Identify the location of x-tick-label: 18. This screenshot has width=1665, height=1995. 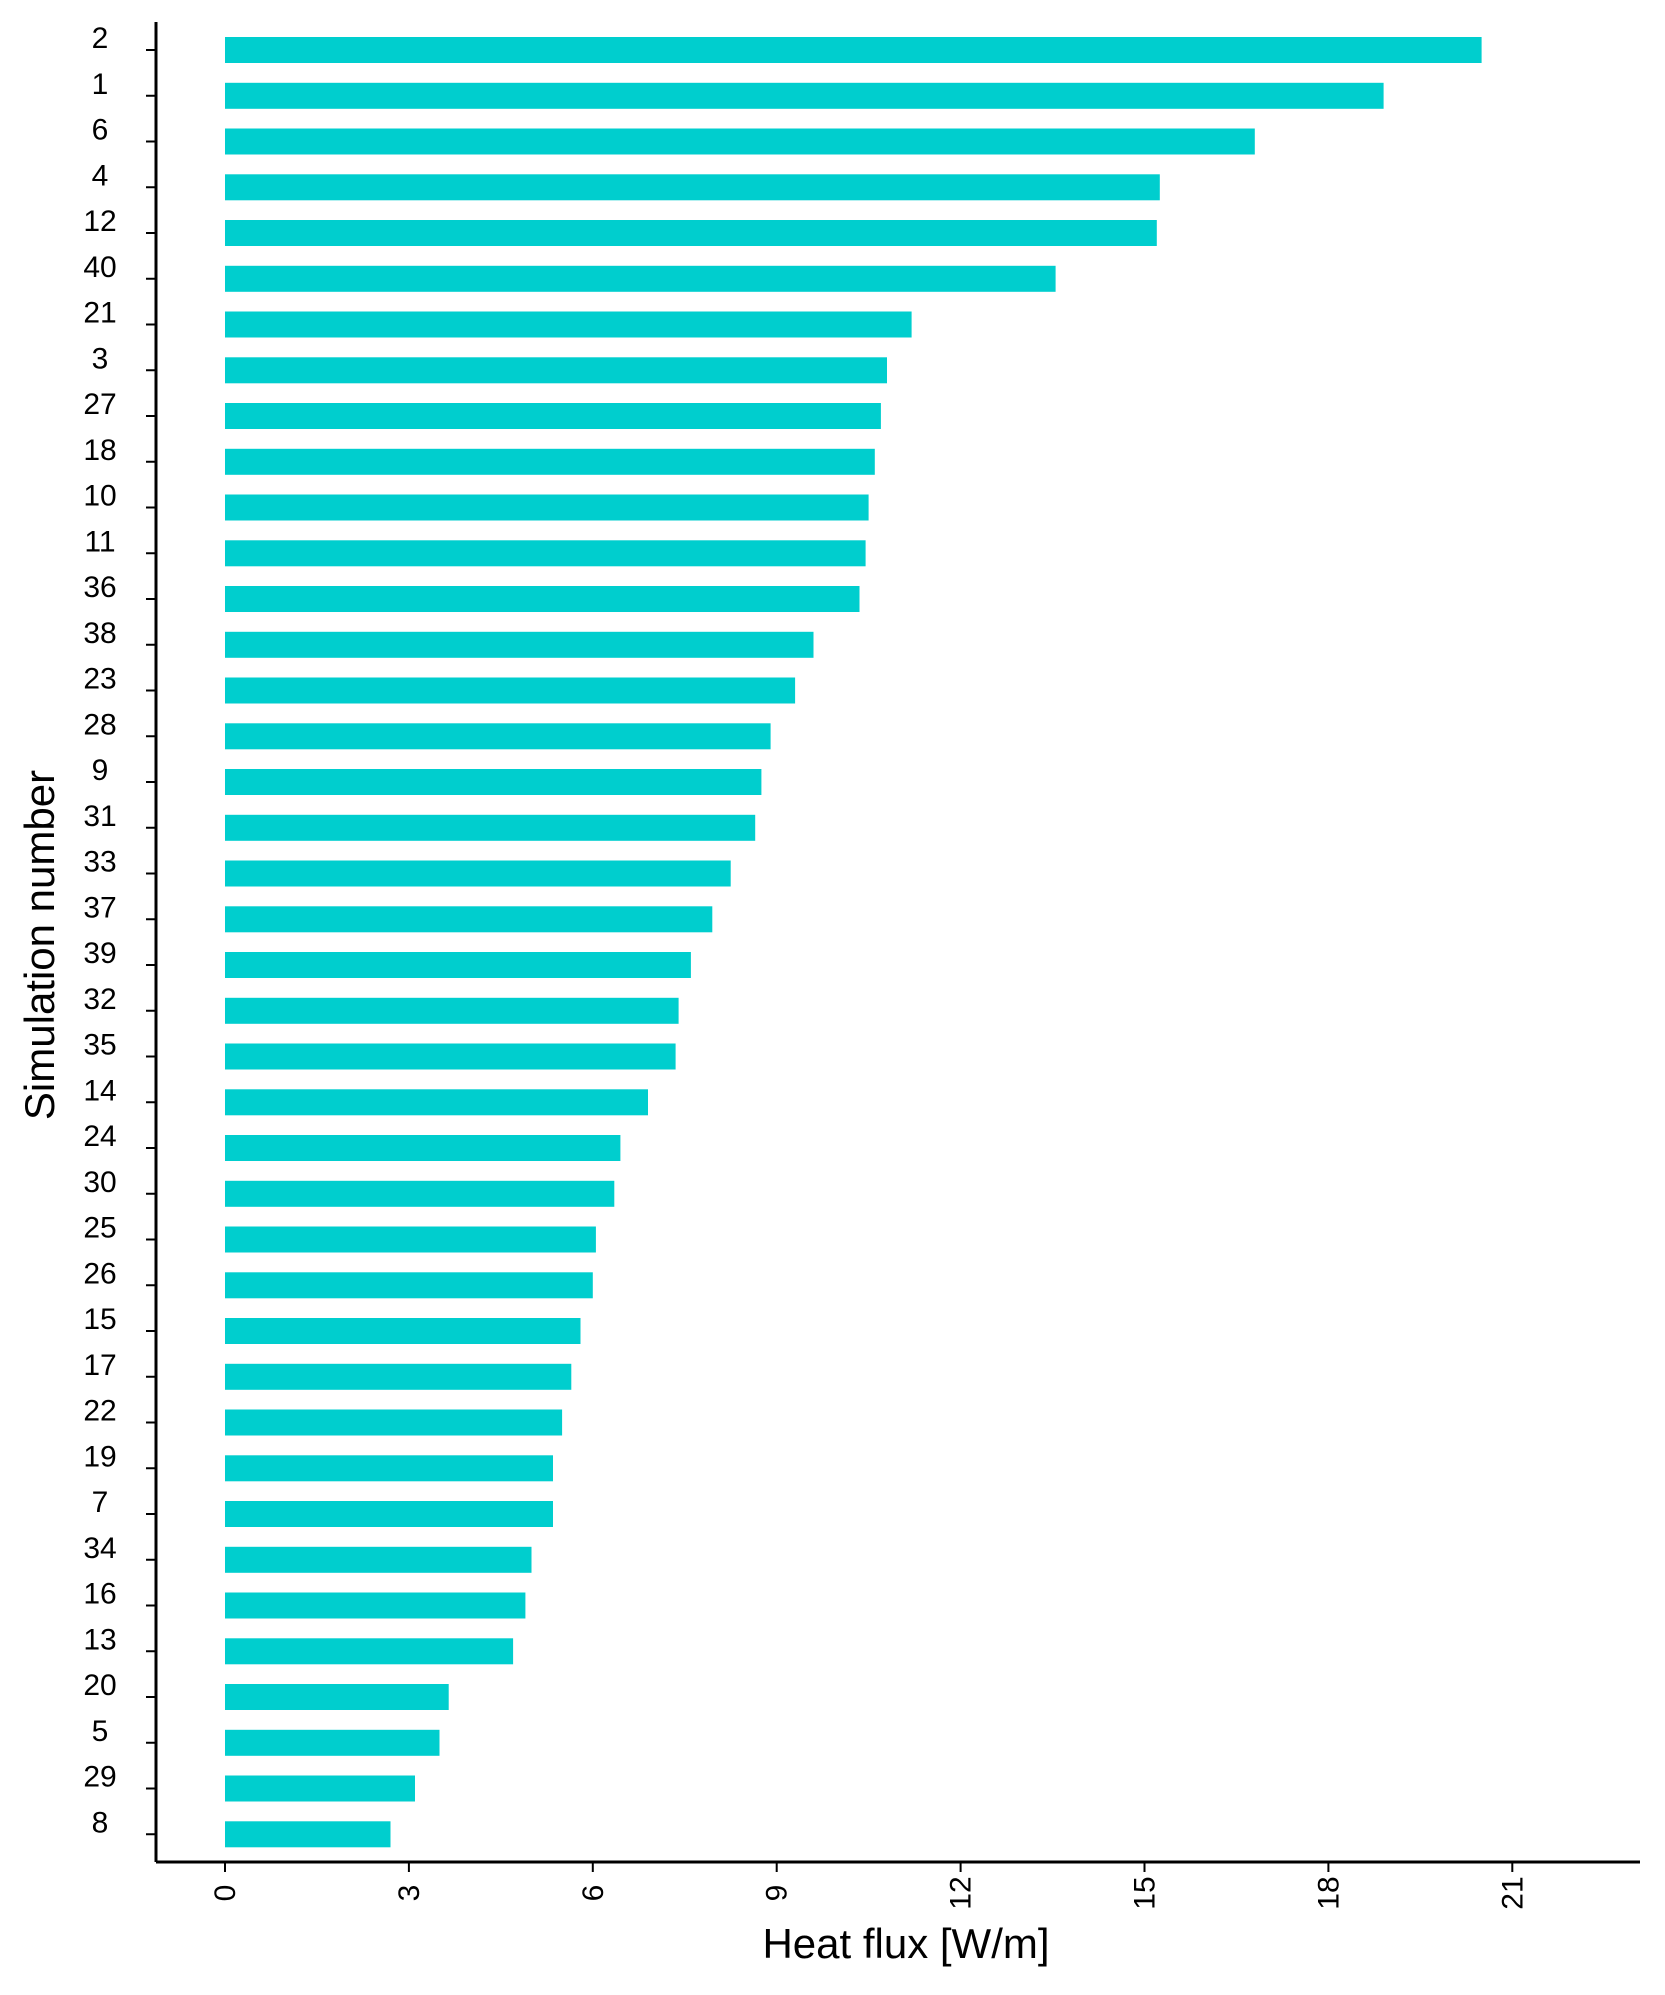
(1328, 1892).